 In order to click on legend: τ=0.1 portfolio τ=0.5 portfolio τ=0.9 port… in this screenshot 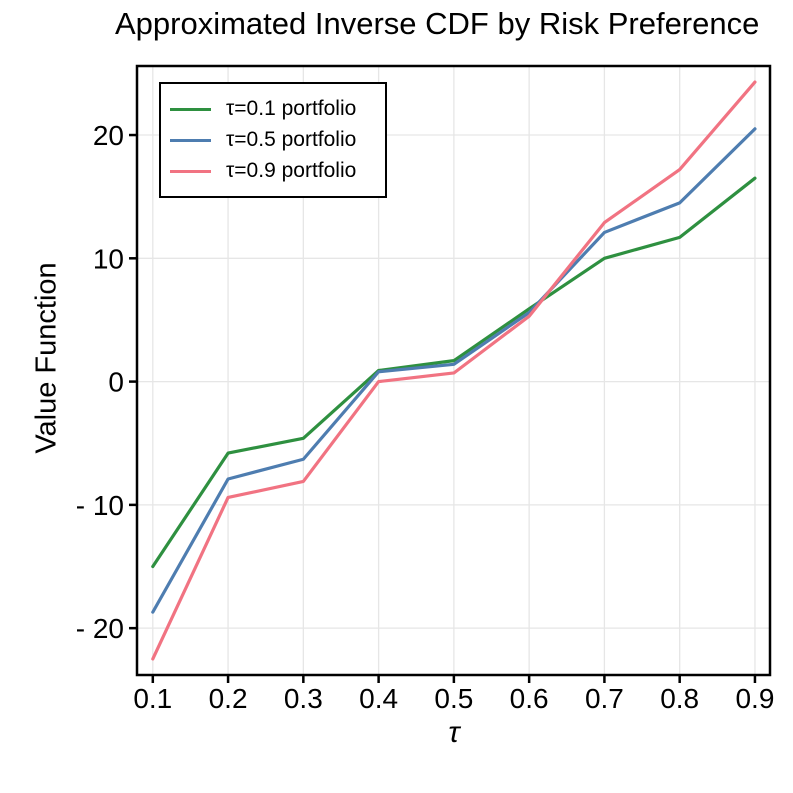, I will do `click(273, 140)`.